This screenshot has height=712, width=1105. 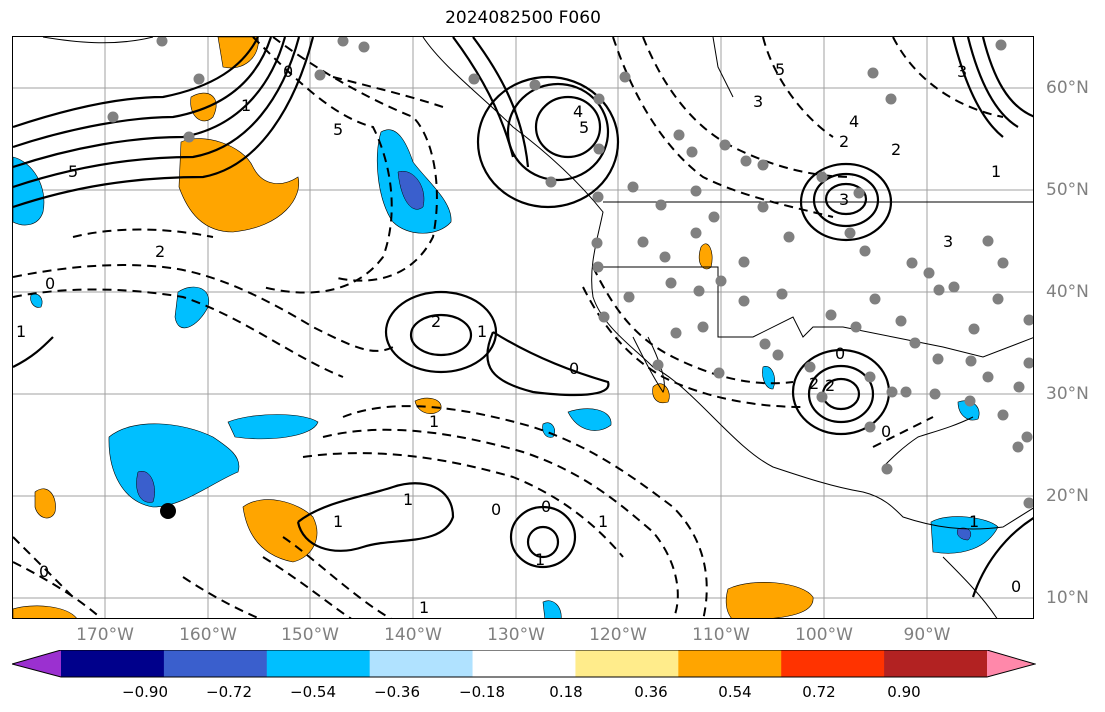 What do you see at coordinates (1067, 598) in the screenshot?
I see `lat-label: 10°N` at bounding box center [1067, 598].